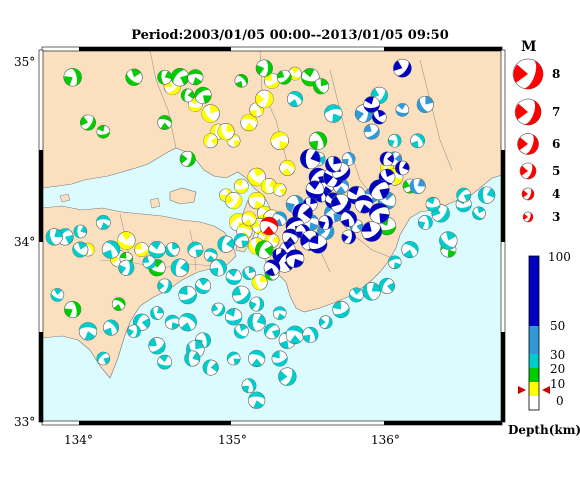 This screenshot has width=580, height=500. Describe the element at coordinates (556, 74) in the screenshot. I see `magnitude-label-8: 8` at that location.